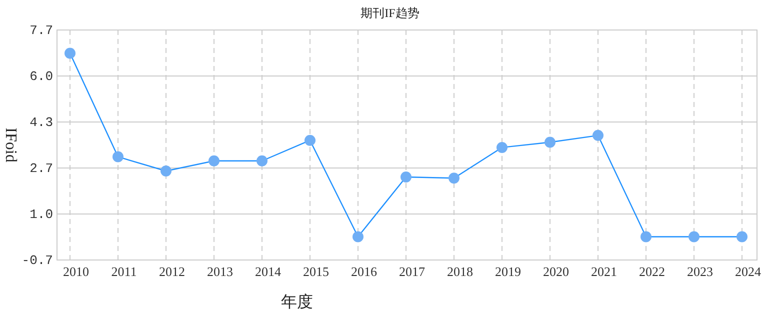 The width and height of the screenshot is (782, 330). What do you see at coordinates (316, 271) in the screenshot?
I see `x-tick-label: 2015` at bounding box center [316, 271].